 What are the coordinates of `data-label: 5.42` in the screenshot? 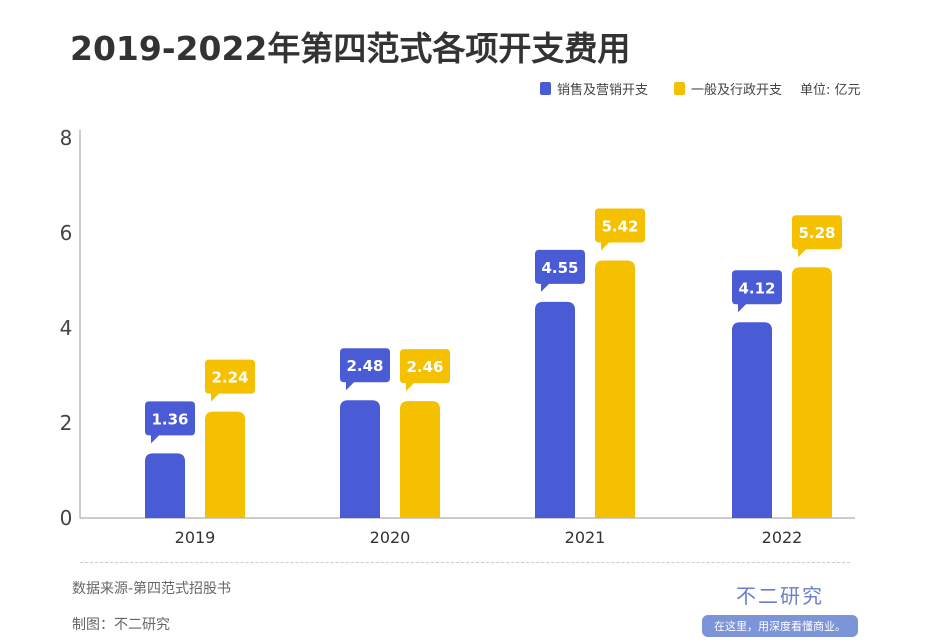 It's located at (619, 227).